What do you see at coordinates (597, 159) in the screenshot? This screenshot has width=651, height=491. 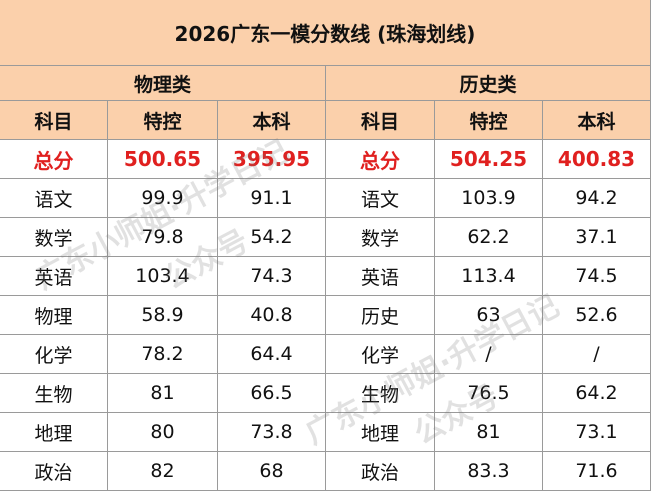 I see `total-cell: 400.83` at bounding box center [597, 159].